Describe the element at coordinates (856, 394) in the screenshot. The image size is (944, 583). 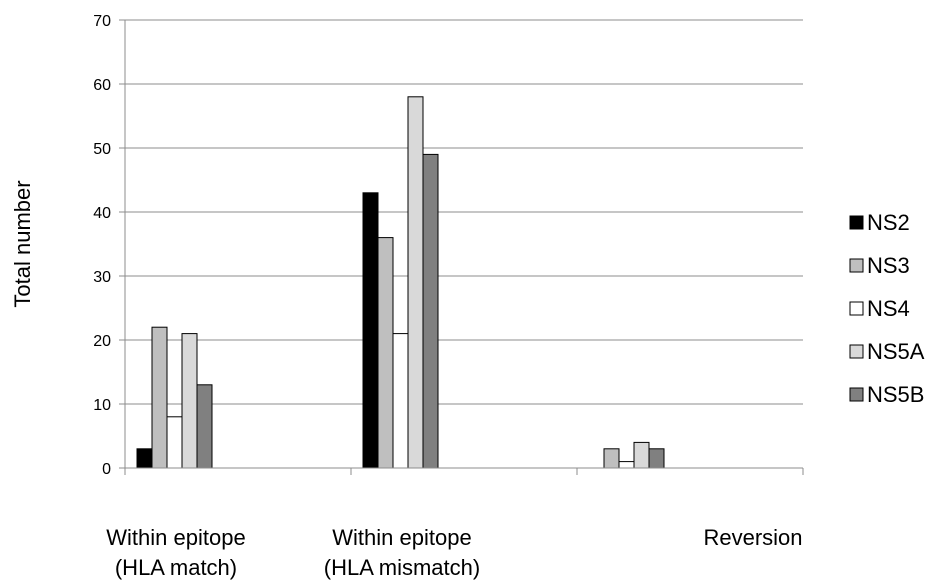
I see `legend-swatch-ns5b` at that location.